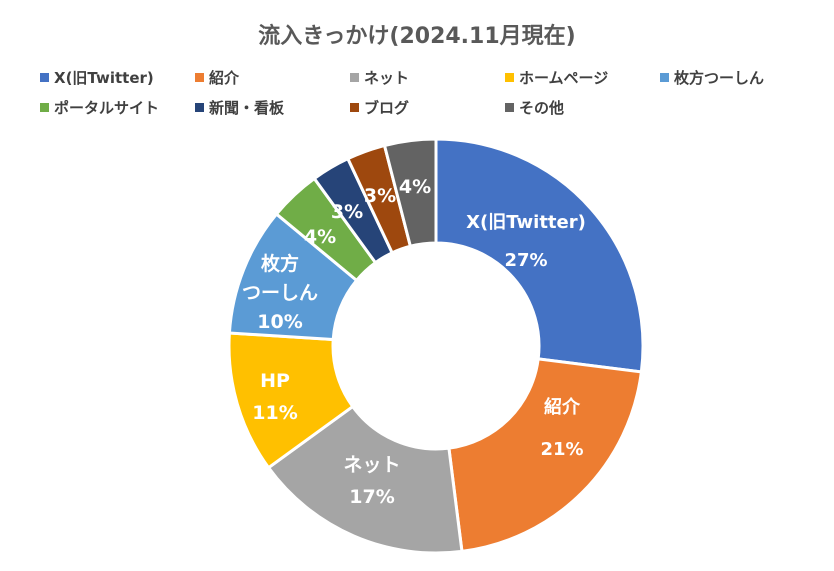  What do you see at coordinates (542, 107) in the screenshot?
I see `legend-label: その他` at bounding box center [542, 107].